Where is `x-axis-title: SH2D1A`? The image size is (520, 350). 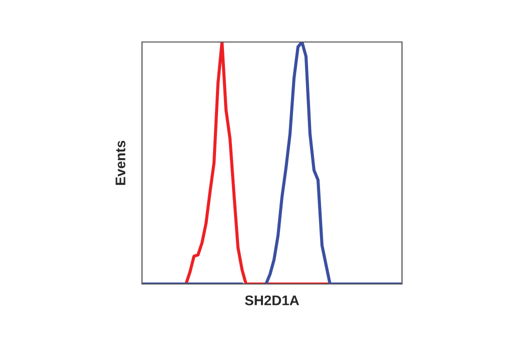
x-axis-title: SH2D1A is located at coordinates (272, 300).